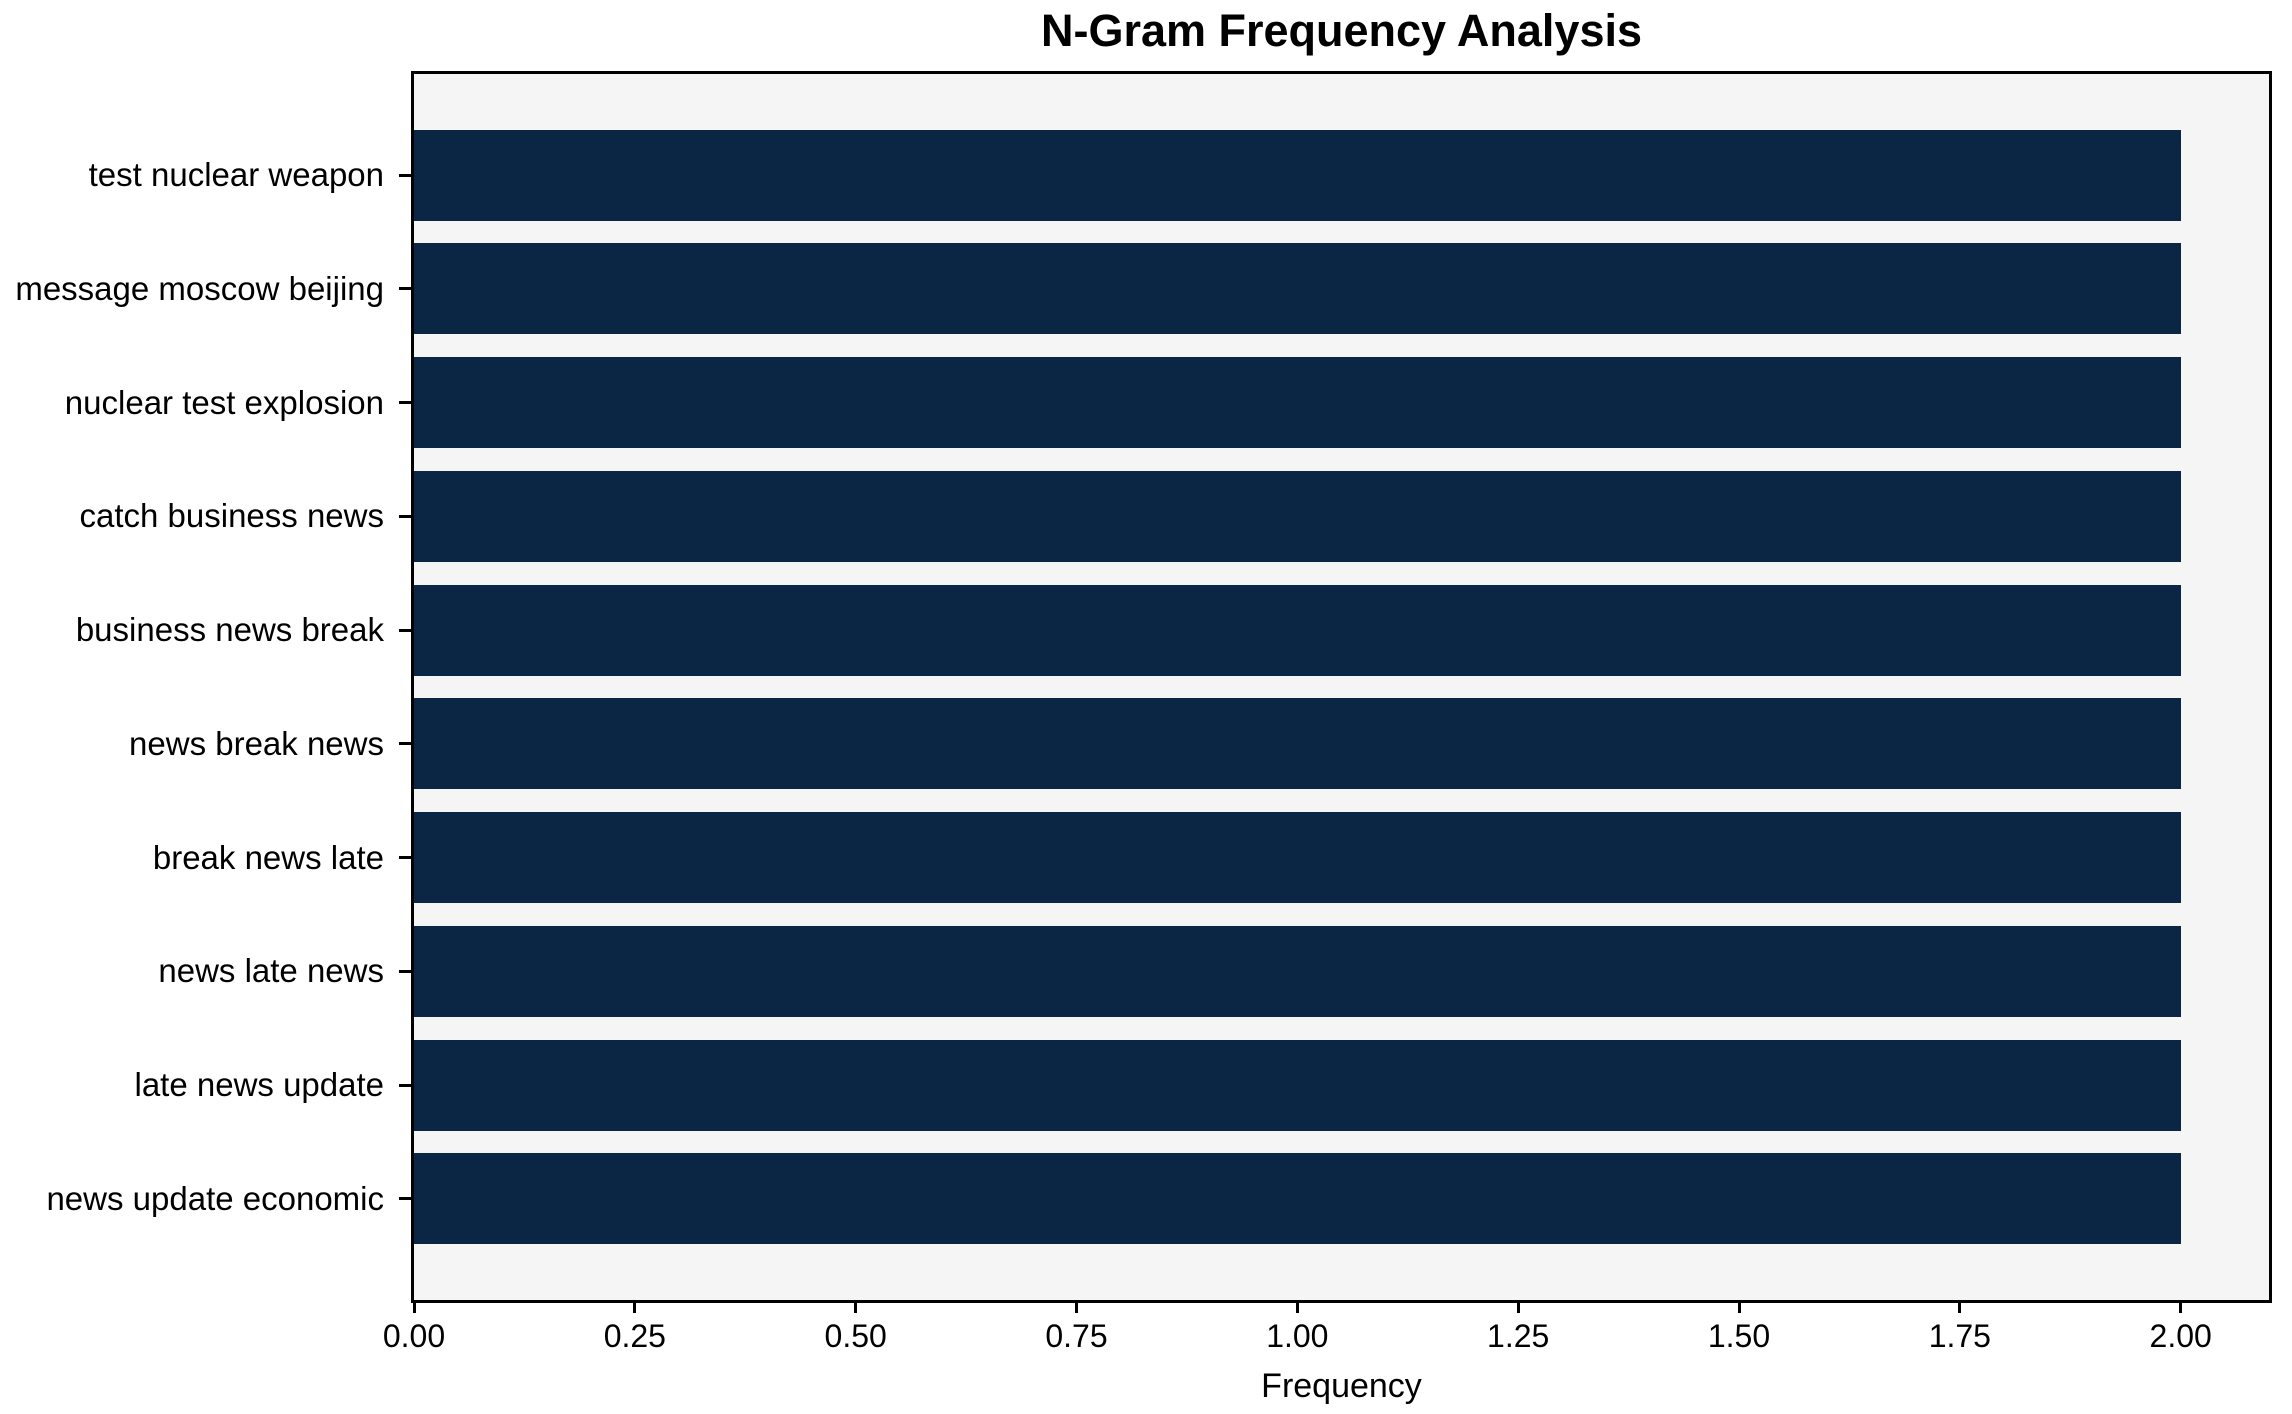 The width and height of the screenshot is (2292, 1414). What do you see at coordinates (232, 516) in the screenshot?
I see `y-tick-label: catch business news` at bounding box center [232, 516].